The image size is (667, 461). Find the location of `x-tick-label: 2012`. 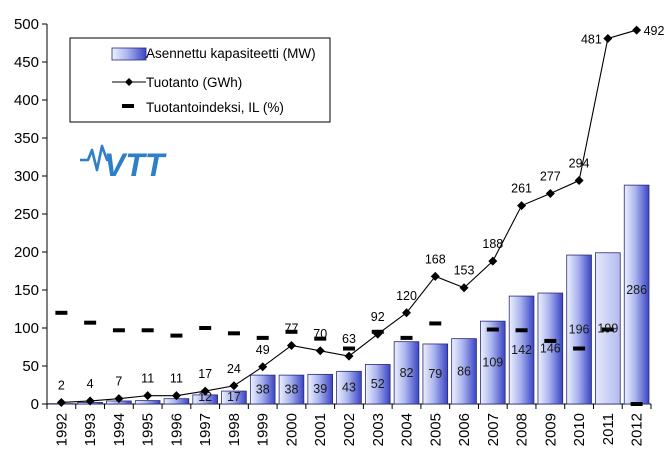

x-tick-label: 2012 is located at coordinates (637, 429).